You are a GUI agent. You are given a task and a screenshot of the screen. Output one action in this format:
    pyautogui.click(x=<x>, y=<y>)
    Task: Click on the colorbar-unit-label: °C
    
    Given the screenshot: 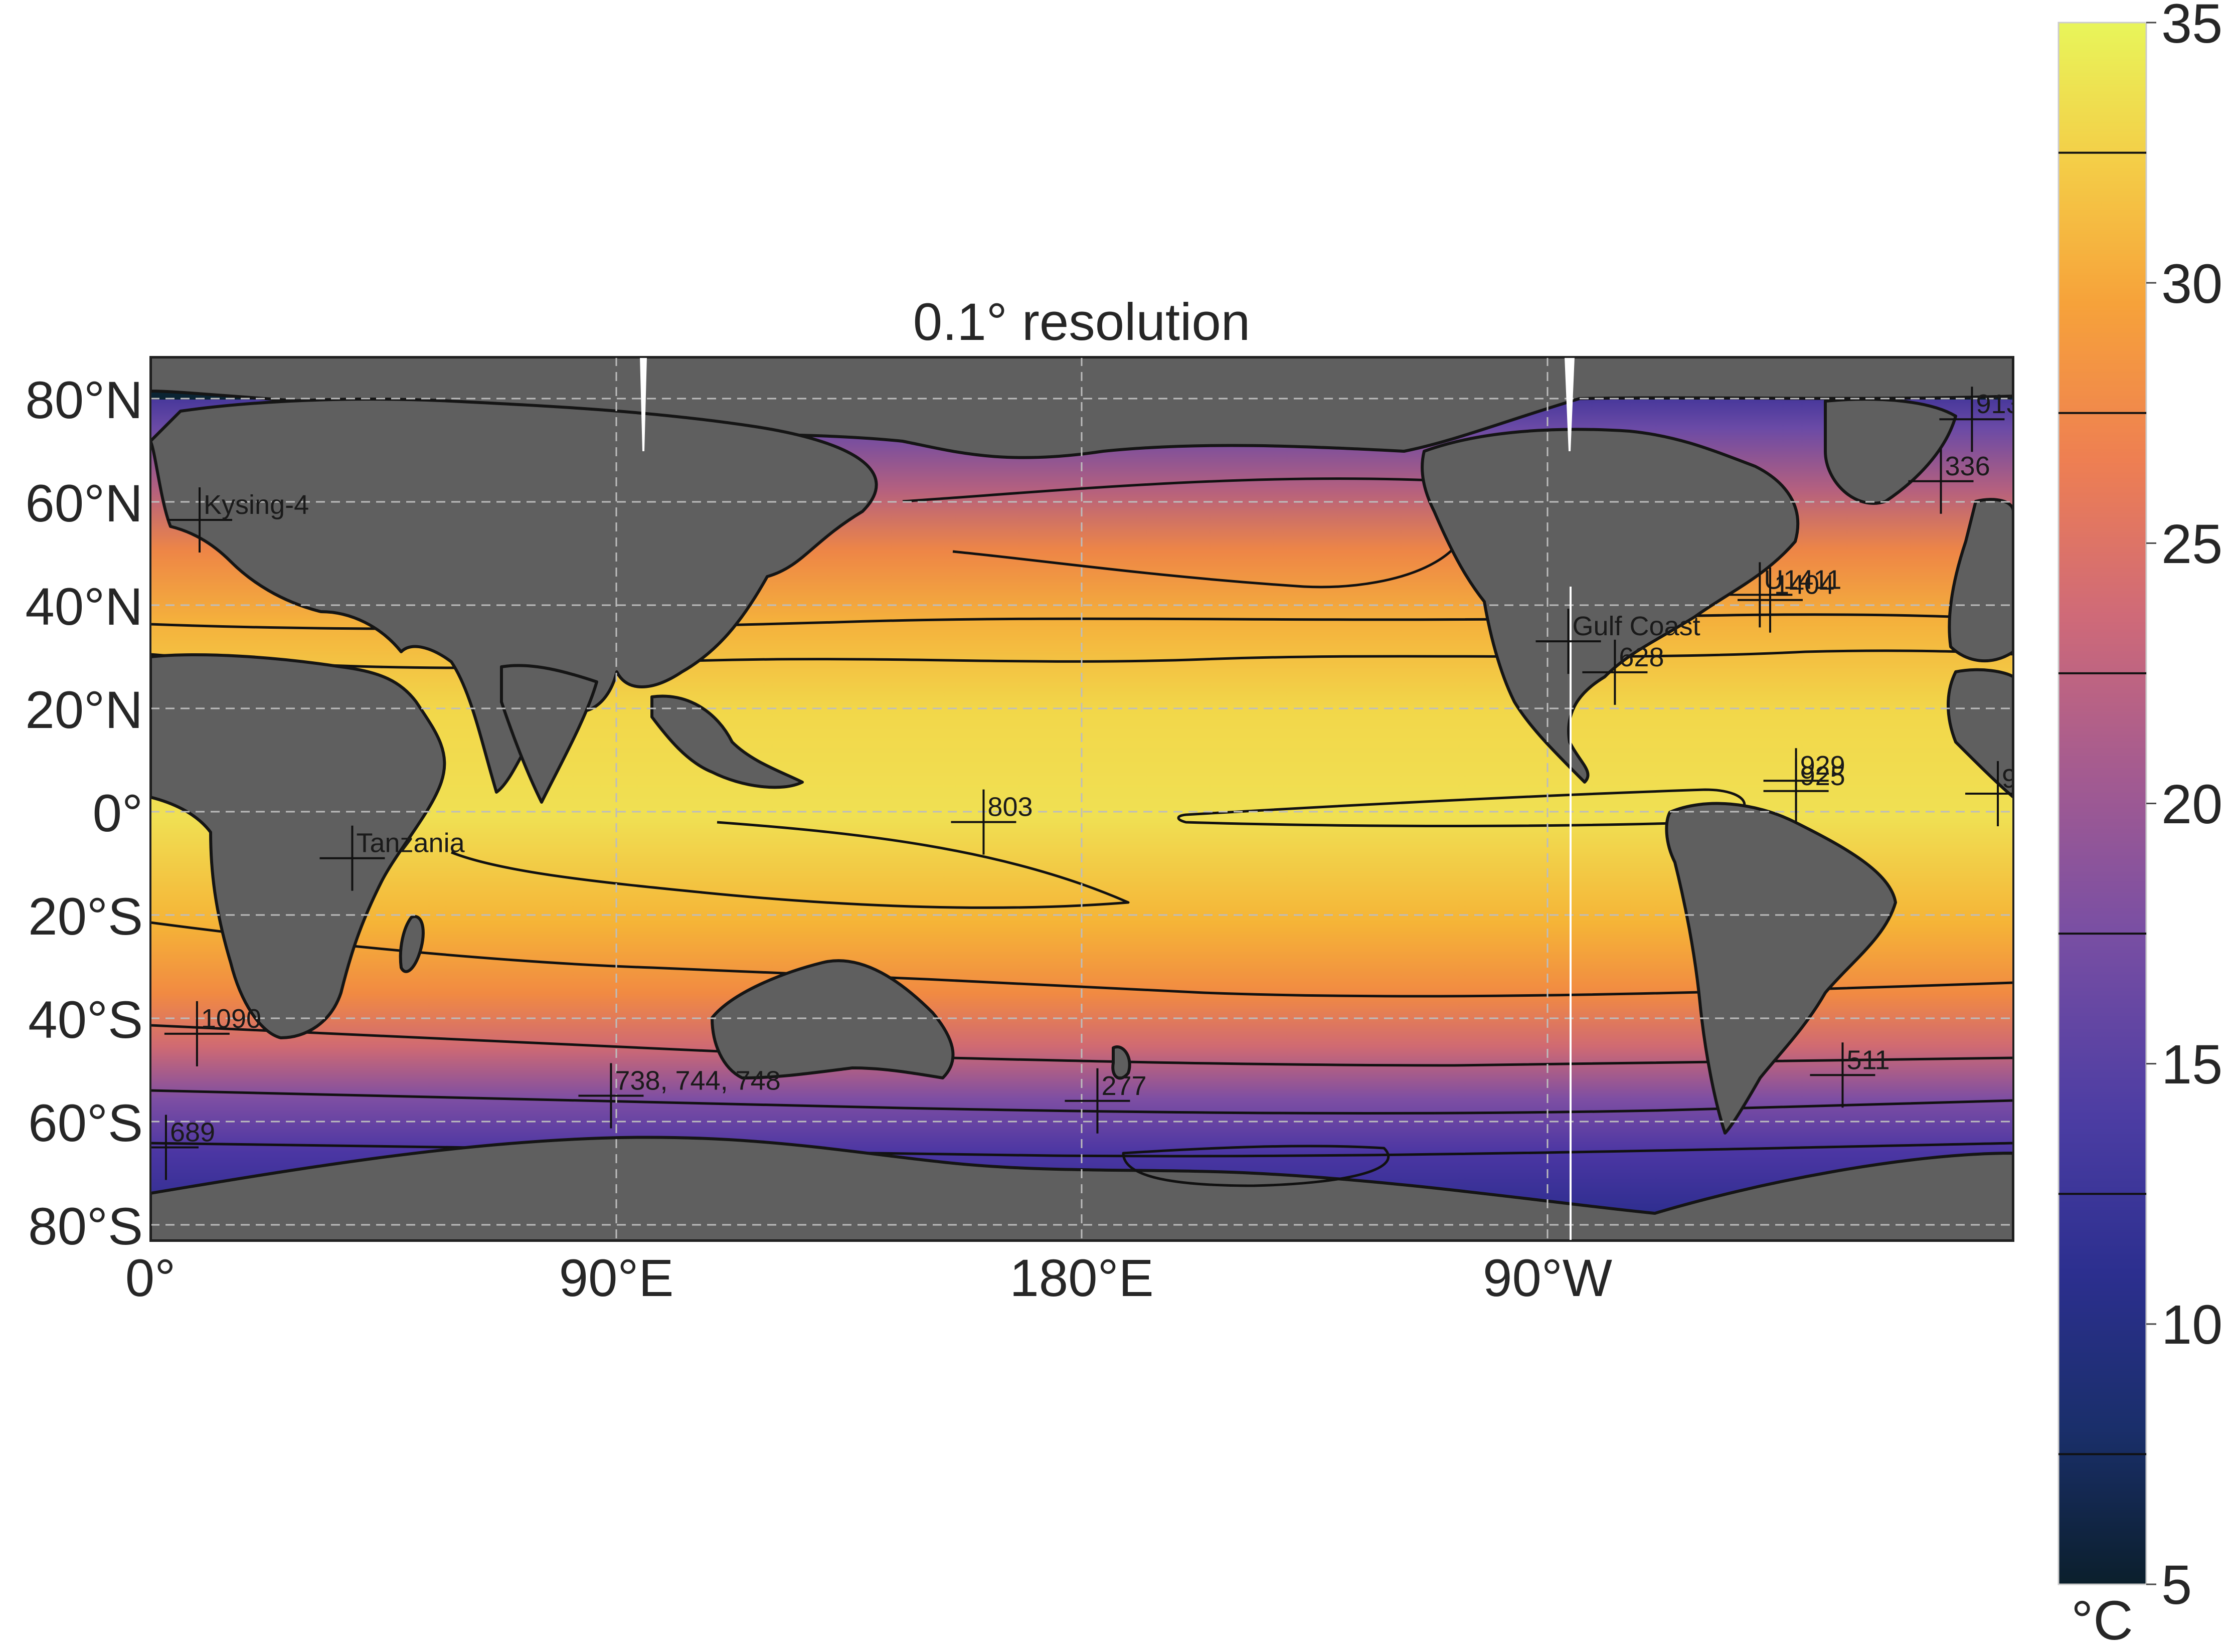 What is the action you would take?
    pyautogui.click(x=2102, y=1620)
    